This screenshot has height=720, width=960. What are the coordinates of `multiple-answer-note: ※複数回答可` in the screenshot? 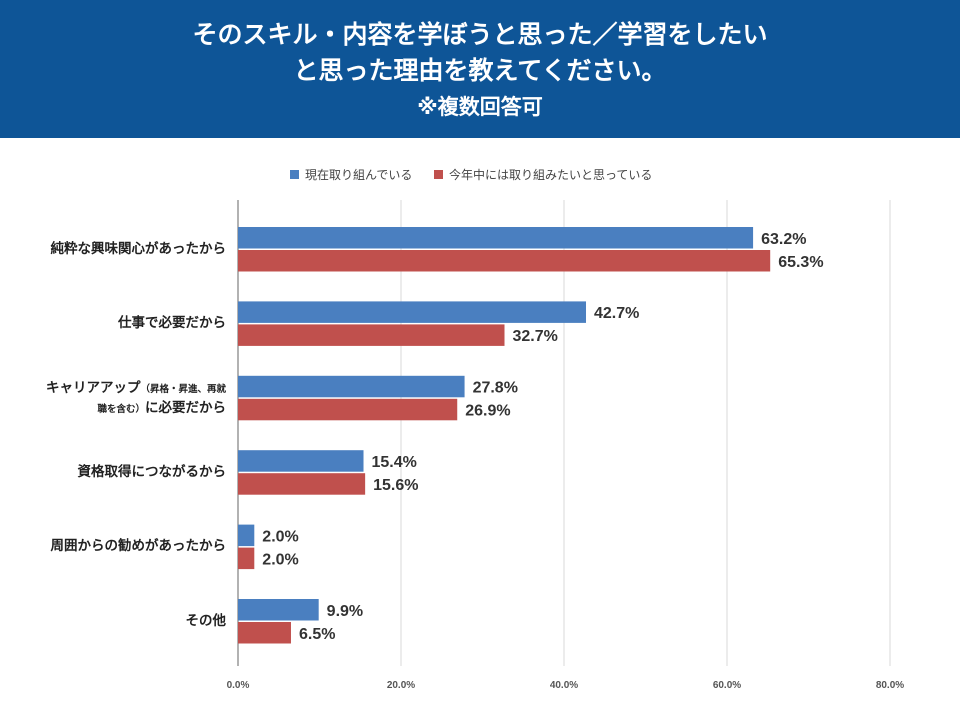 It's located at (480, 107).